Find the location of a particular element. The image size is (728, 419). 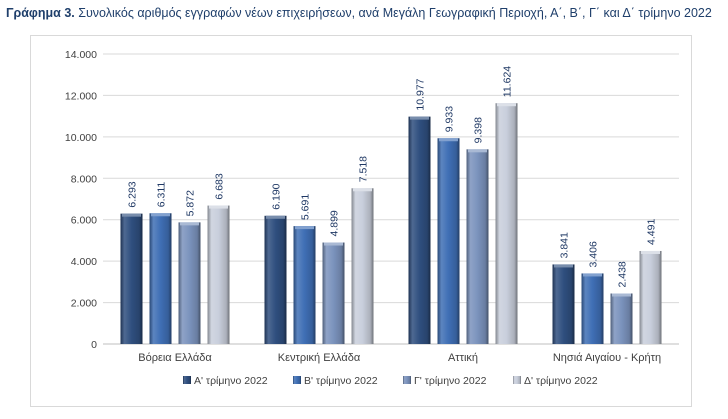

data-label: 3.406 is located at coordinates (594, 254).